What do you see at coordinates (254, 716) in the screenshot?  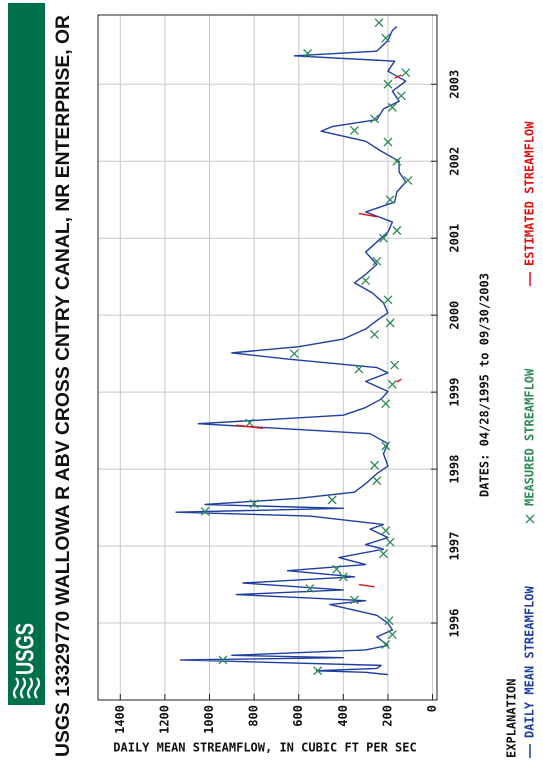 I see `y-tick-label: 800` at bounding box center [254, 716].